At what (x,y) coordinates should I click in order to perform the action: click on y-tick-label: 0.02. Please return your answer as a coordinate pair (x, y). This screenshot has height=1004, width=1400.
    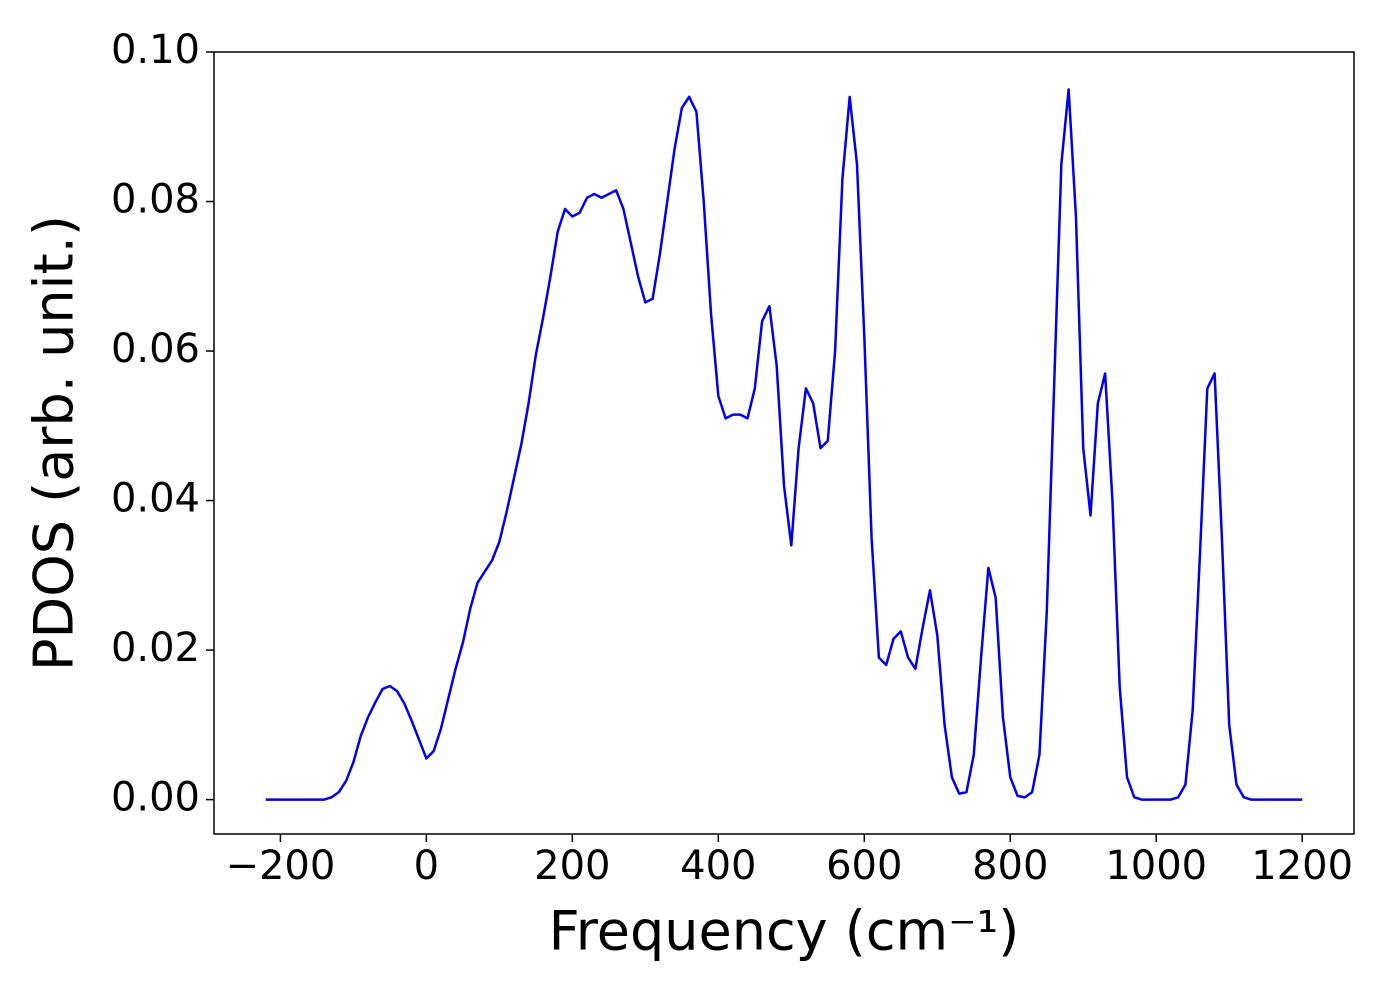
    Looking at the image, I should click on (155, 648).